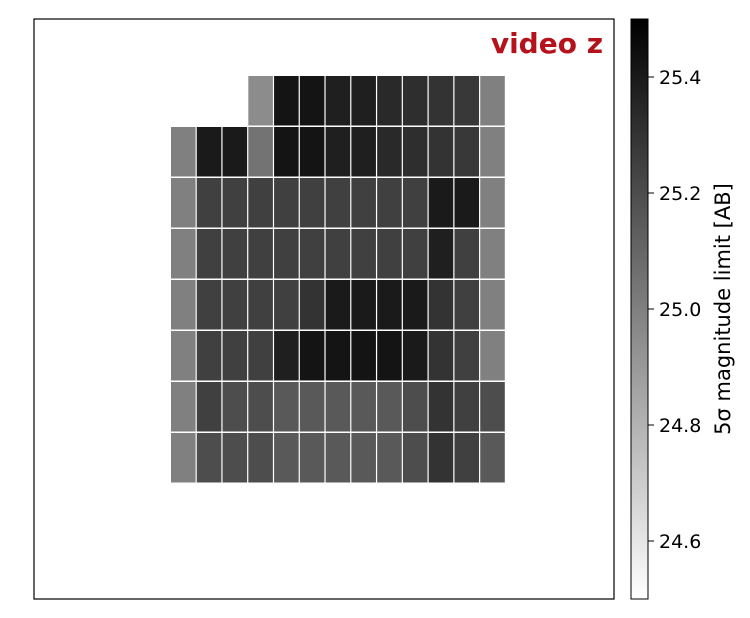 The width and height of the screenshot is (750, 618). I want to click on colorbar-label: 5σ magnitude limit [AB], so click(723, 309).